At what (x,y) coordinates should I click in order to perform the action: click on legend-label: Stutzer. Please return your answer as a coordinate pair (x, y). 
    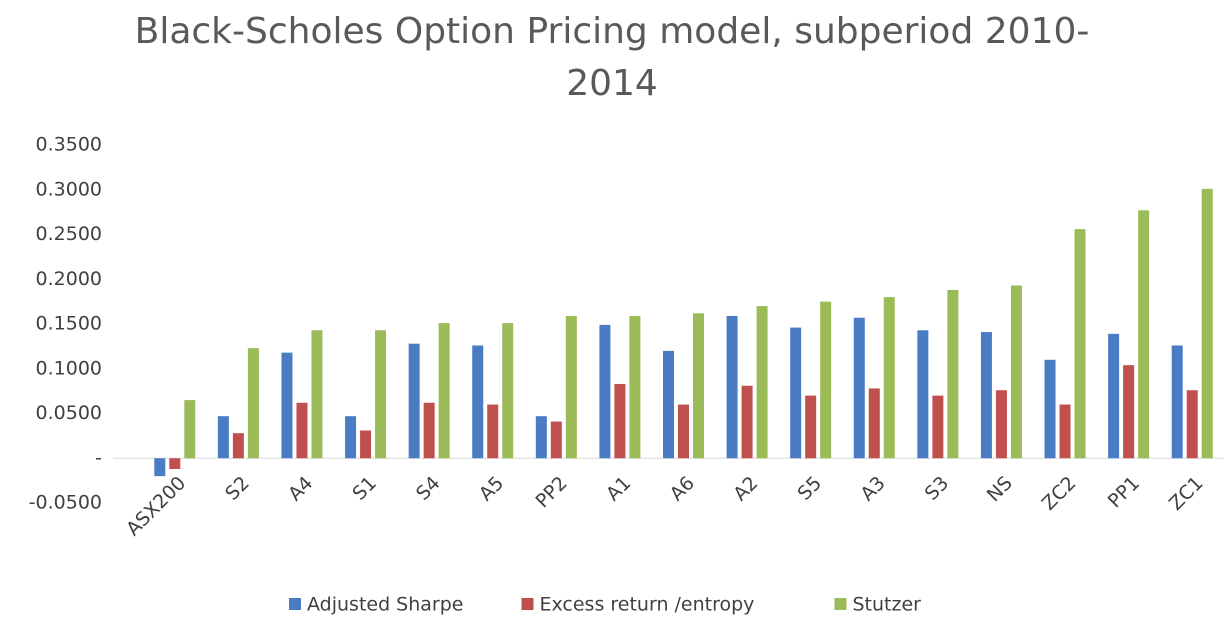
    Looking at the image, I should click on (887, 605).